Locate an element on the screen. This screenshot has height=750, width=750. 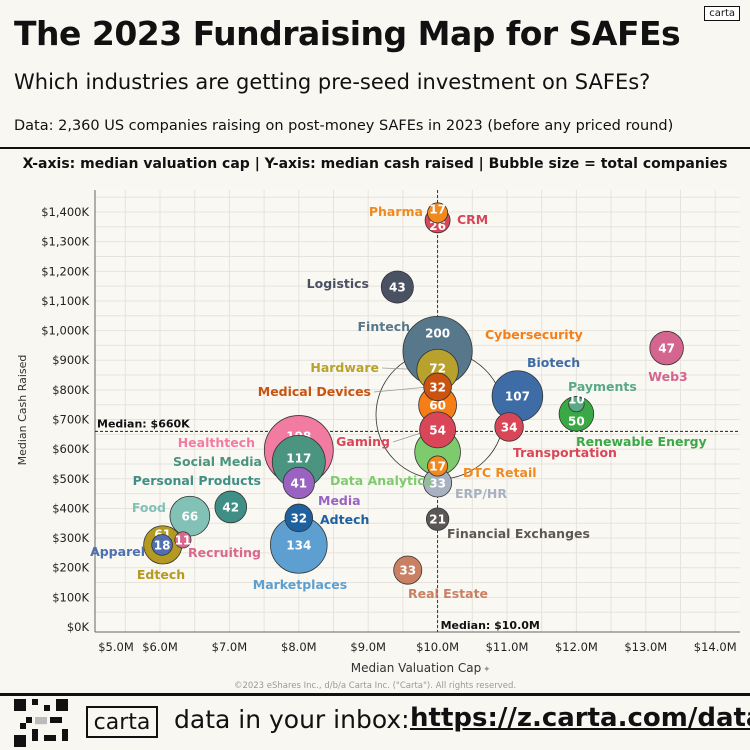
qr-code-icon is located at coordinates (41, 723).